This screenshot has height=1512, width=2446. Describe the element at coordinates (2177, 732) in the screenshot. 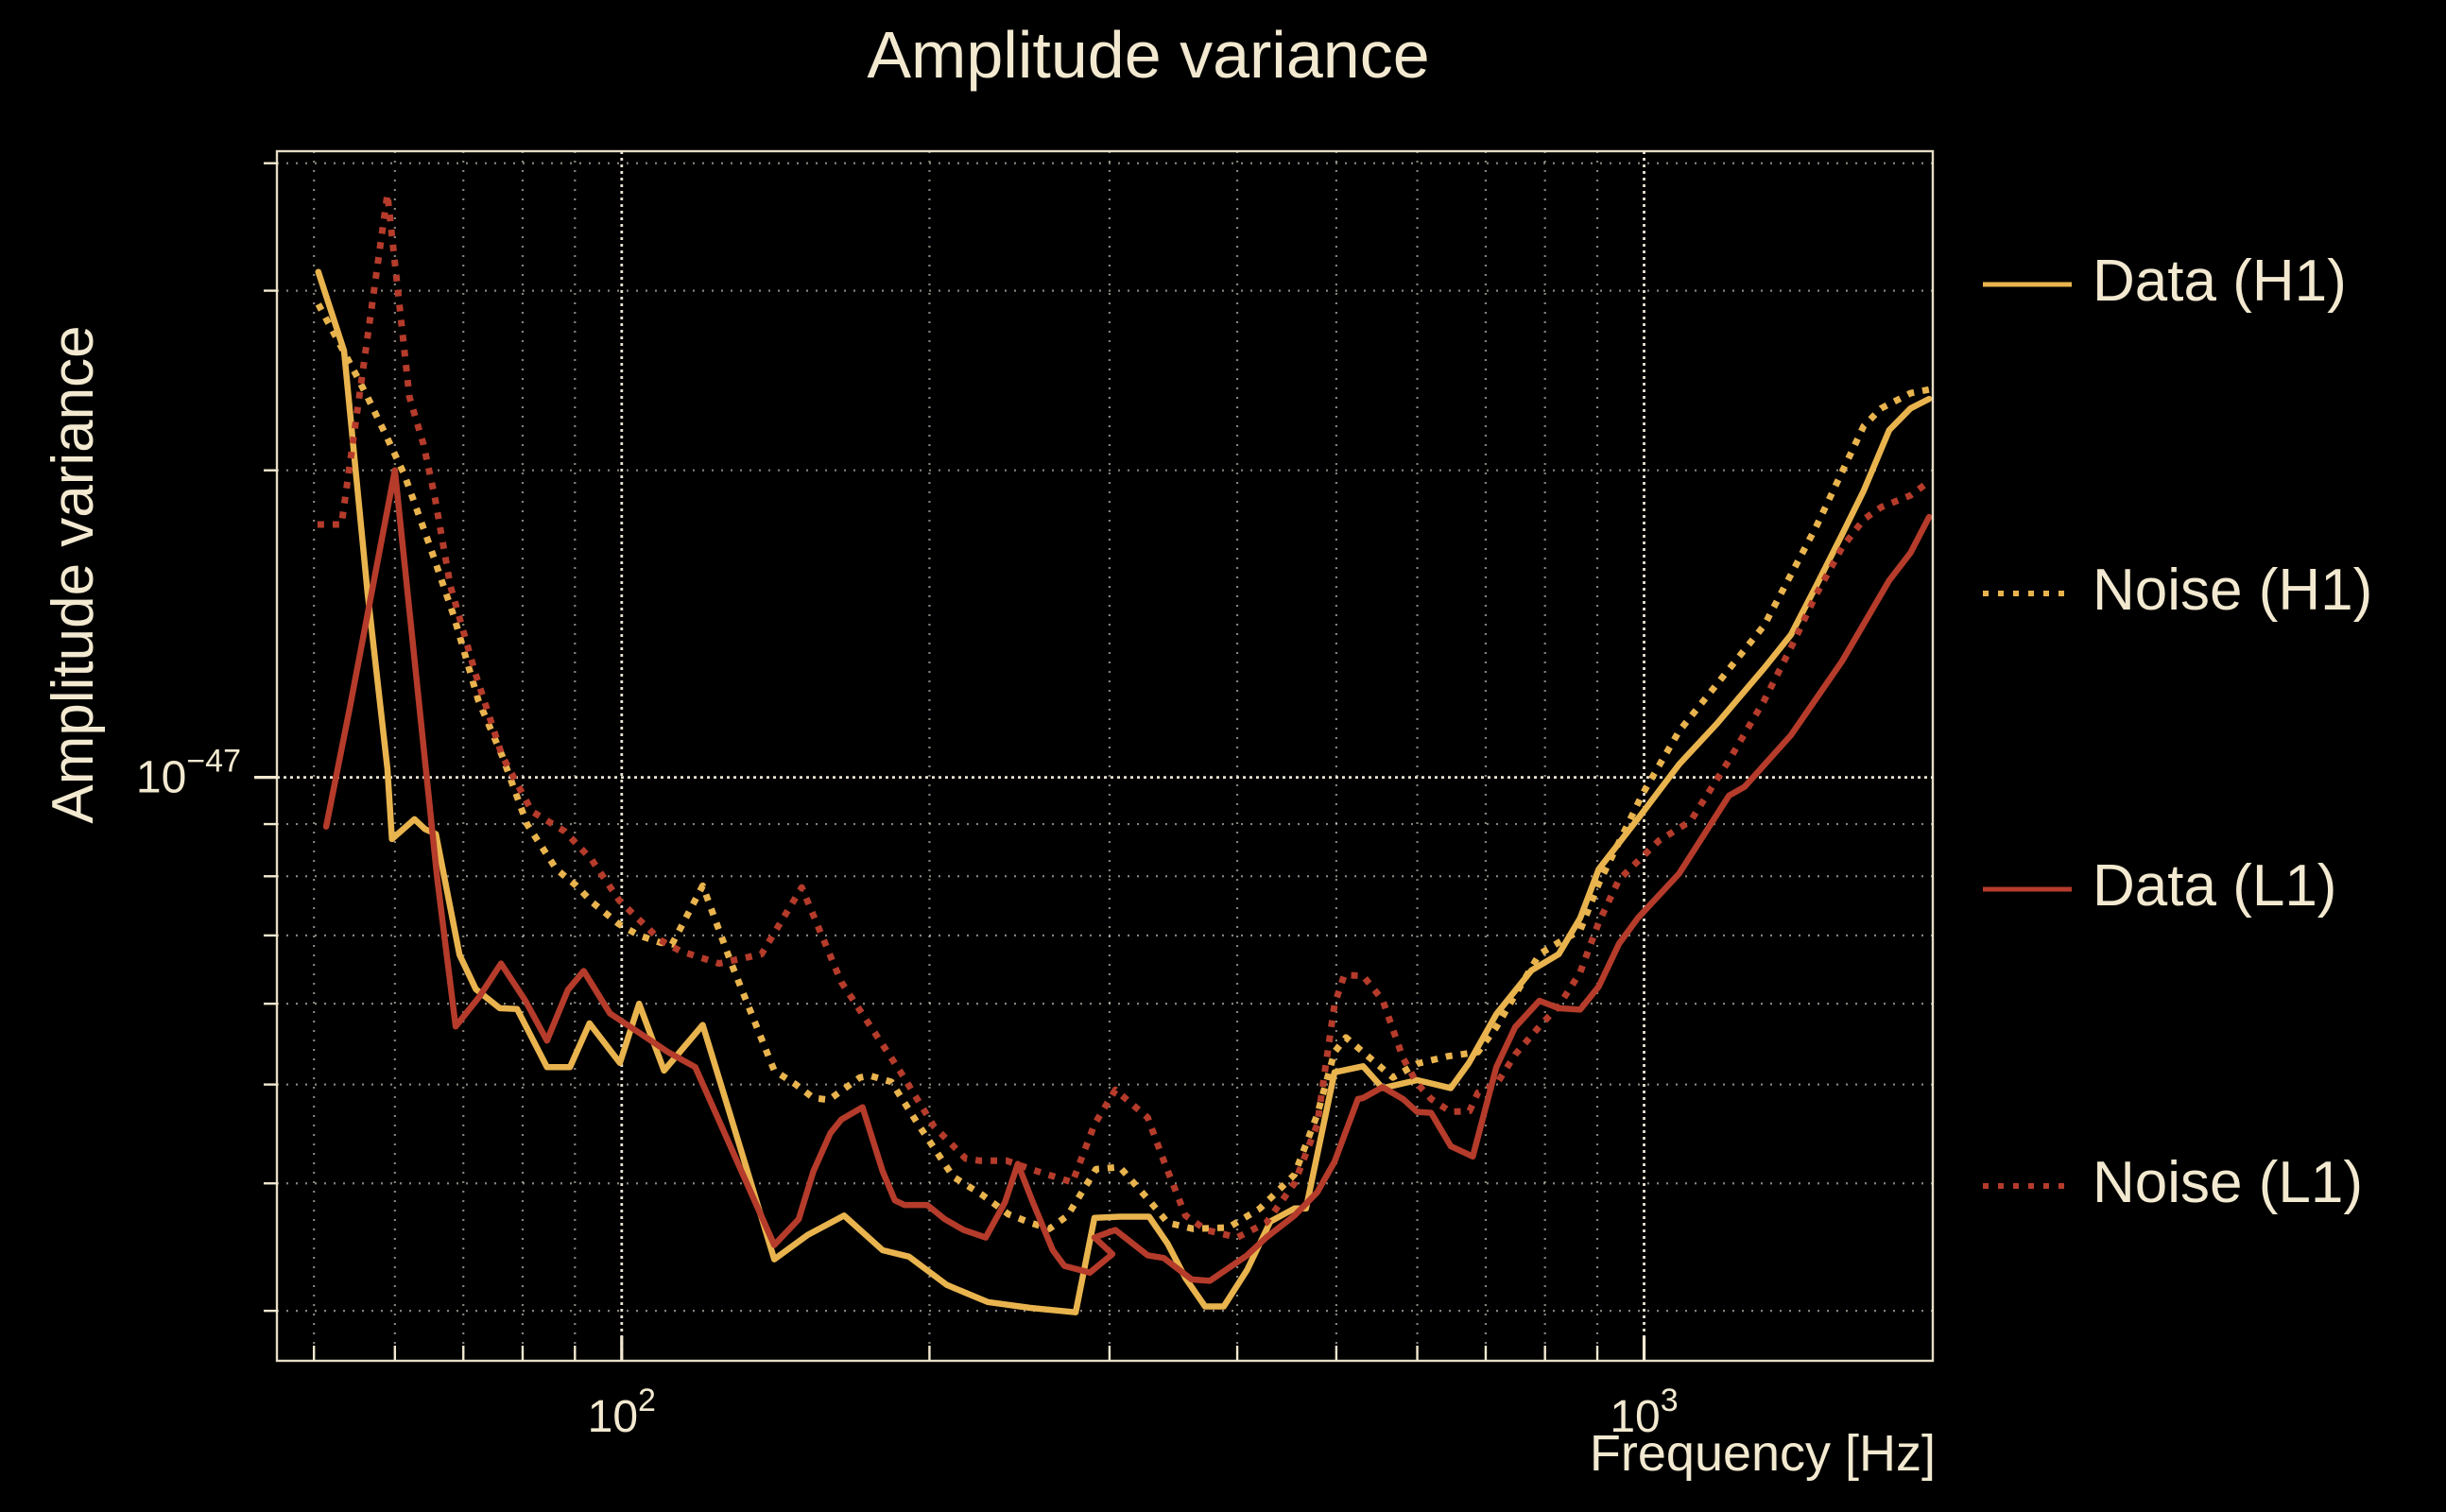

I see `legend: Data (H1) Noise (H1) Data (L1) Noise (L1)` at that location.